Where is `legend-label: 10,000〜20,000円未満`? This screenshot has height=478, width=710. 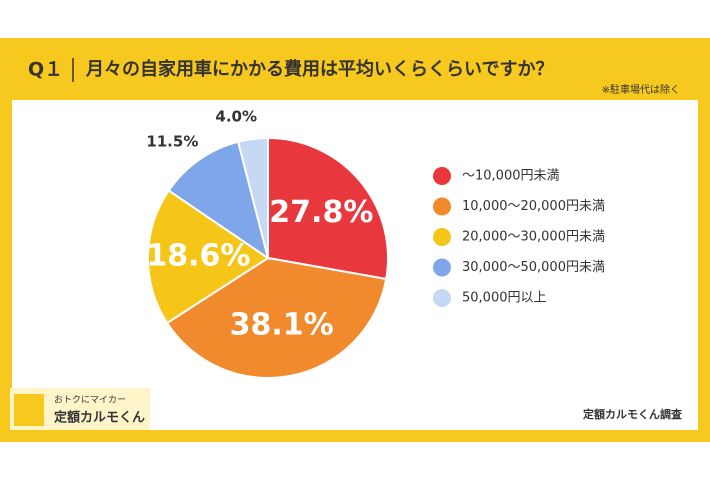 legend-label: 10,000〜20,000円未満 is located at coordinates (533, 206).